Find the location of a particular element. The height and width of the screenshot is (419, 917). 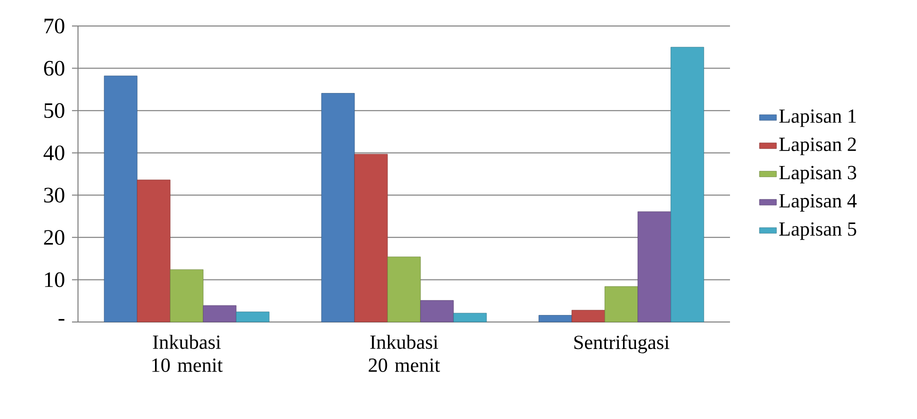

x-tick-label: Inkubasi 20 menit is located at coordinates (404, 353).